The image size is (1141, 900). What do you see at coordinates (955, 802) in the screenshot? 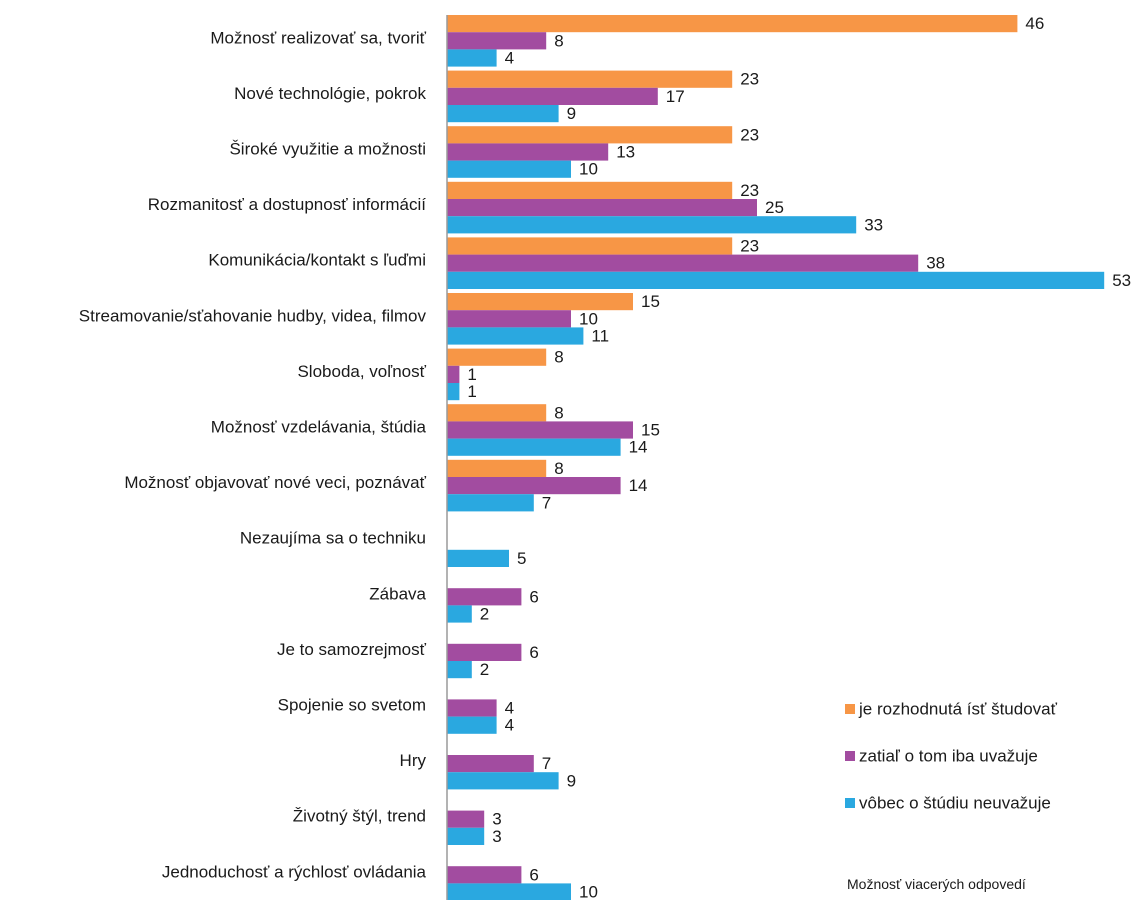
I see `legend-label: vôbec o štúdiu neuvažuje` at bounding box center [955, 802].